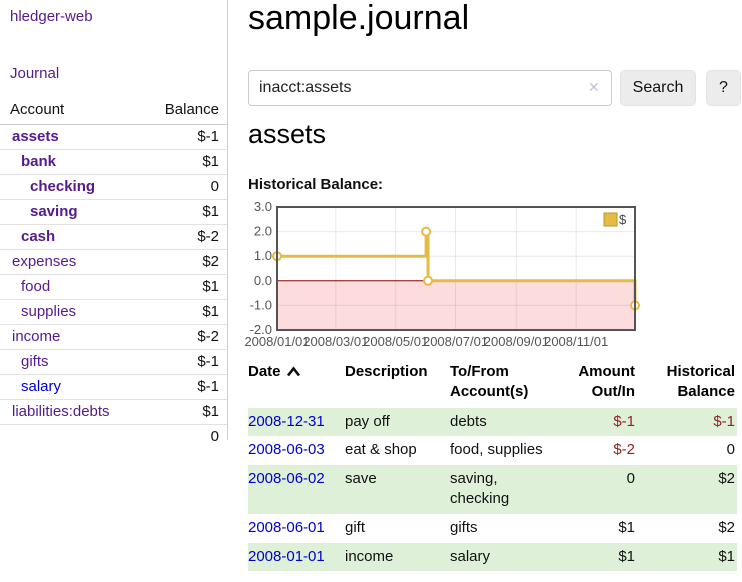  I want to click on transaction-date-link: 2008-12-31, so click(286, 421).